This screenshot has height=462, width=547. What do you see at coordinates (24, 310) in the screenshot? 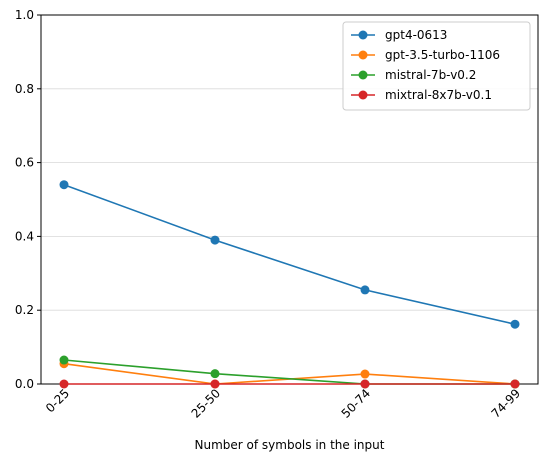
I see `y-tick-label: 0.2` at bounding box center [24, 310].